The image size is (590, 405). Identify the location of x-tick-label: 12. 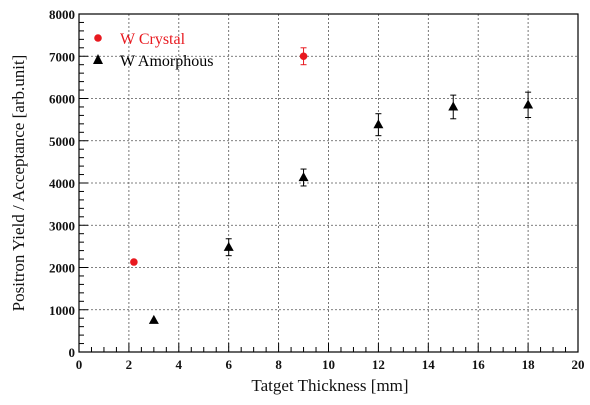
(378, 364).